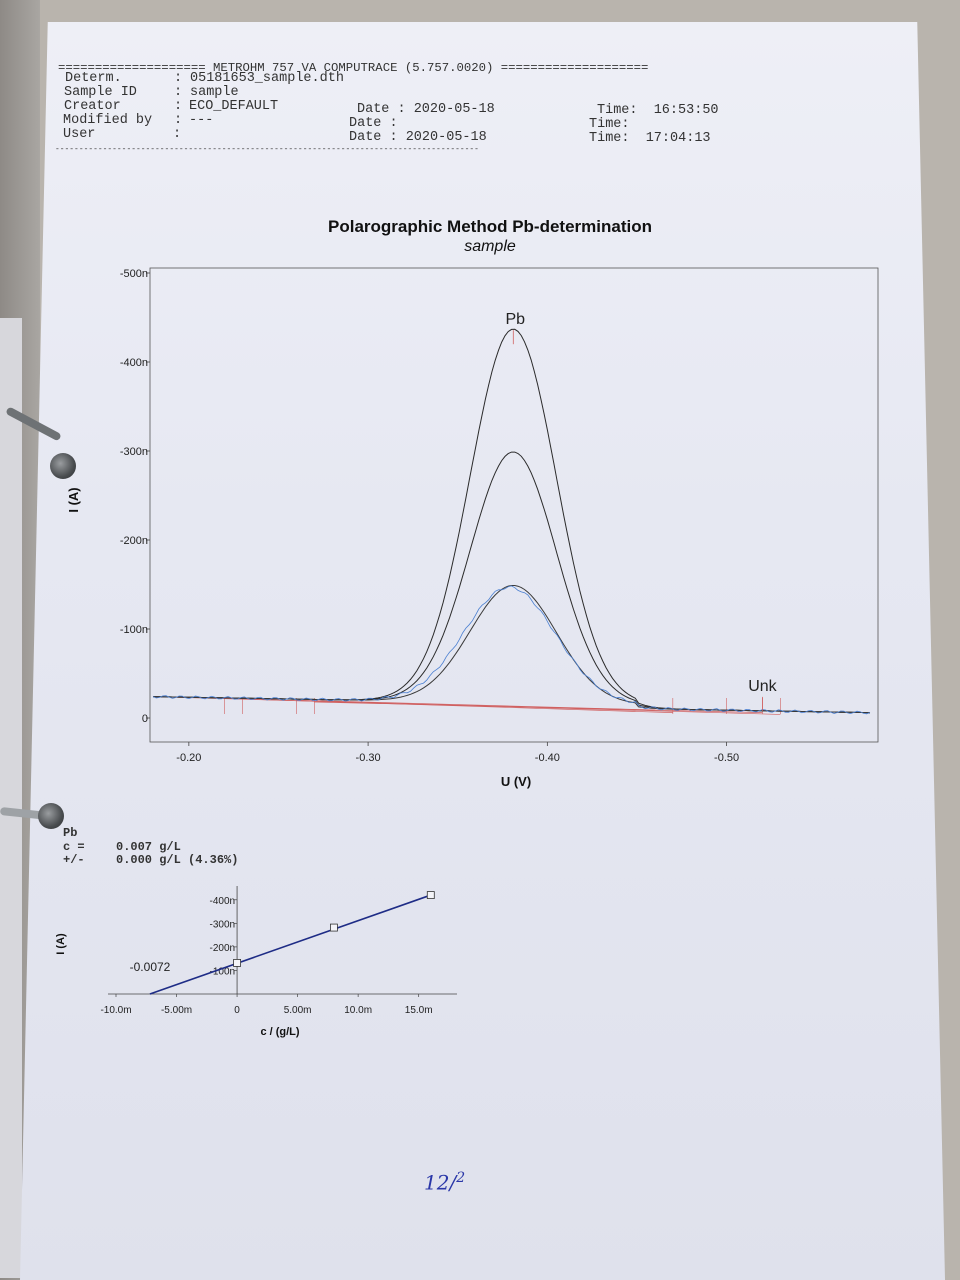 This screenshot has width=960, height=1280. I want to click on result-pm-value: 0.000 g/L (4.36%), so click(177, 860).